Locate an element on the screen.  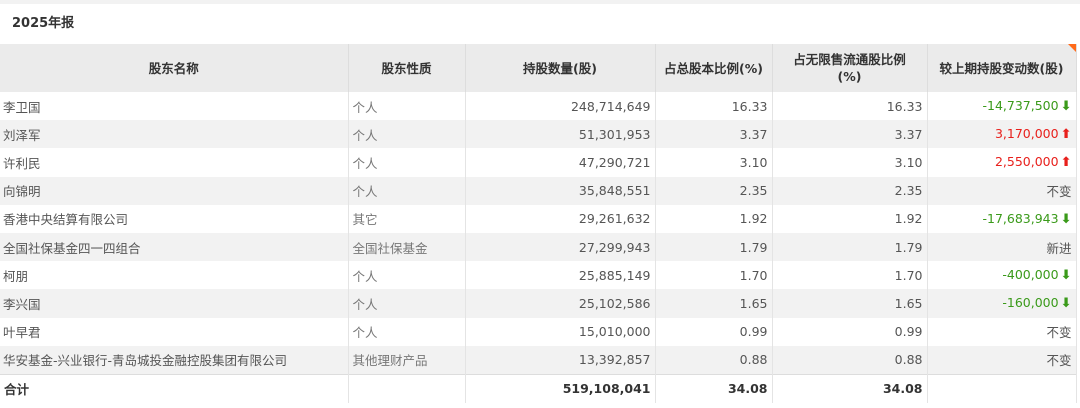
holder-name: 柯朋 is located at coordinates (174, 275).